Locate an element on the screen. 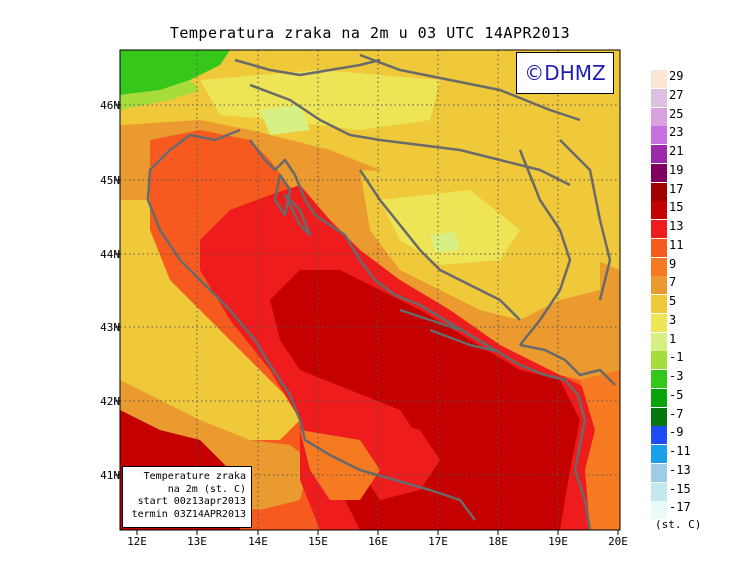  lon-label-14e: 14E is located at coordinates (258, 541).